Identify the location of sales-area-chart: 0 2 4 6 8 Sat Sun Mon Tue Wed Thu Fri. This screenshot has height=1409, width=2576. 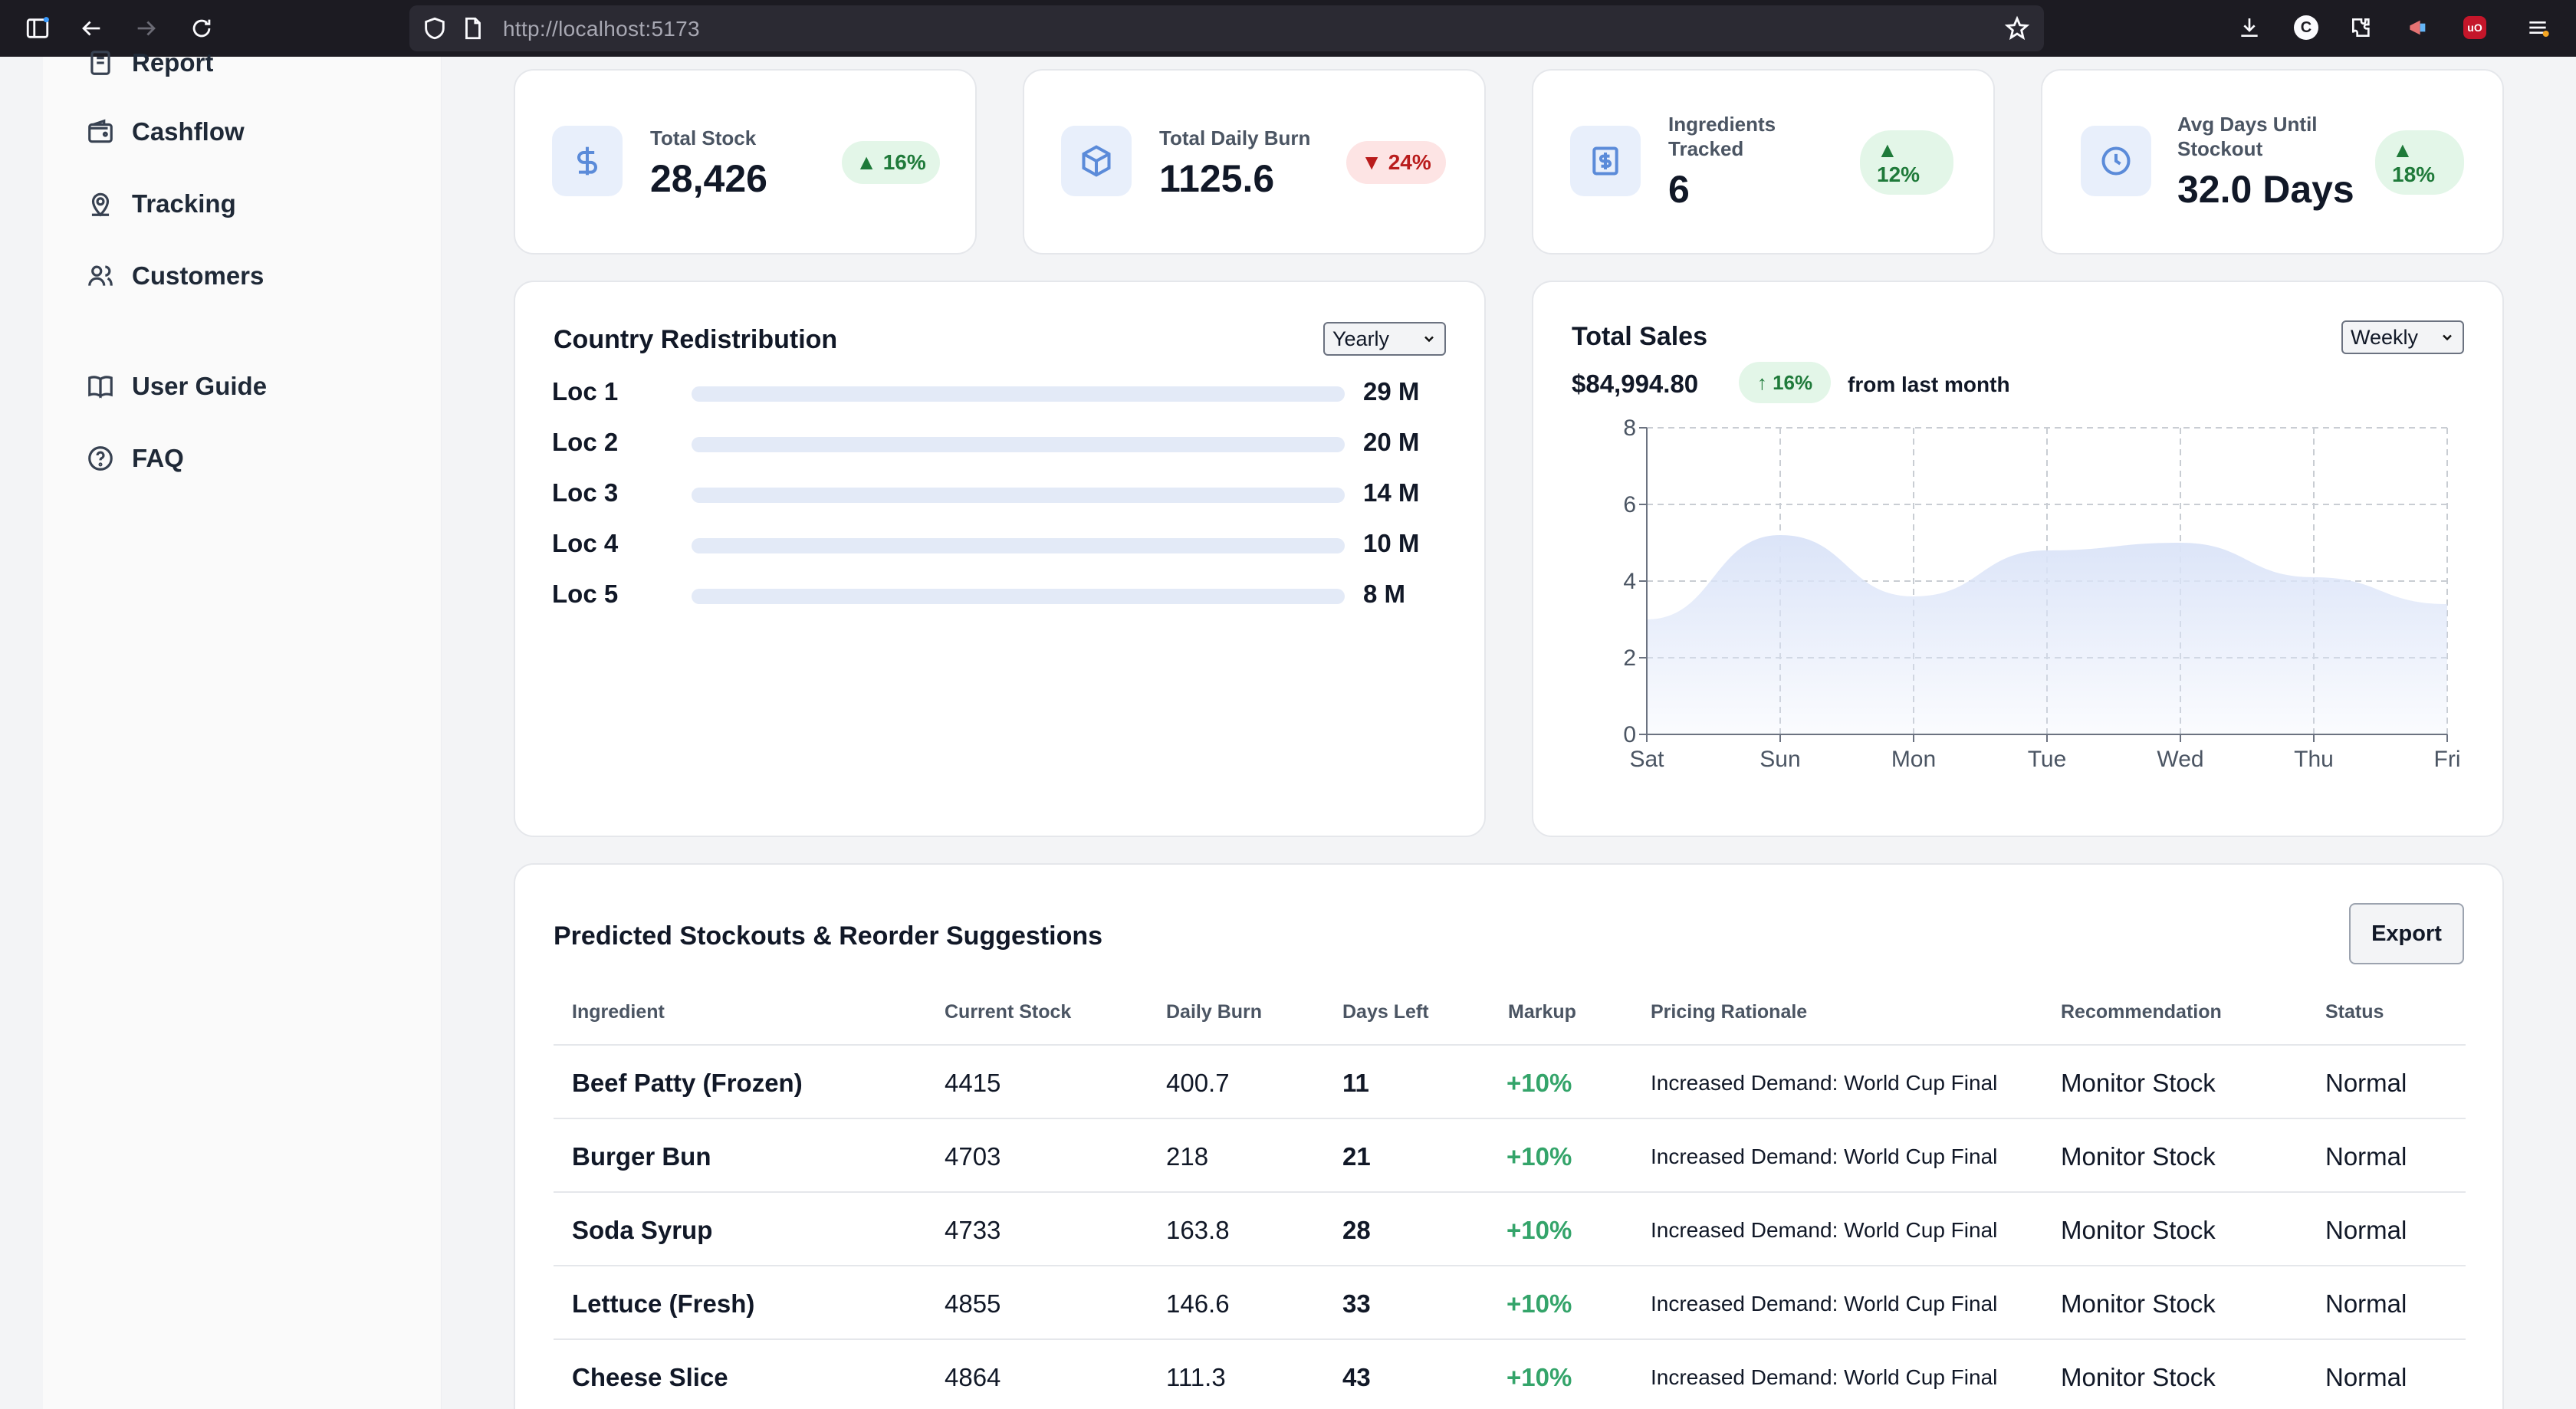
(2042, 593).